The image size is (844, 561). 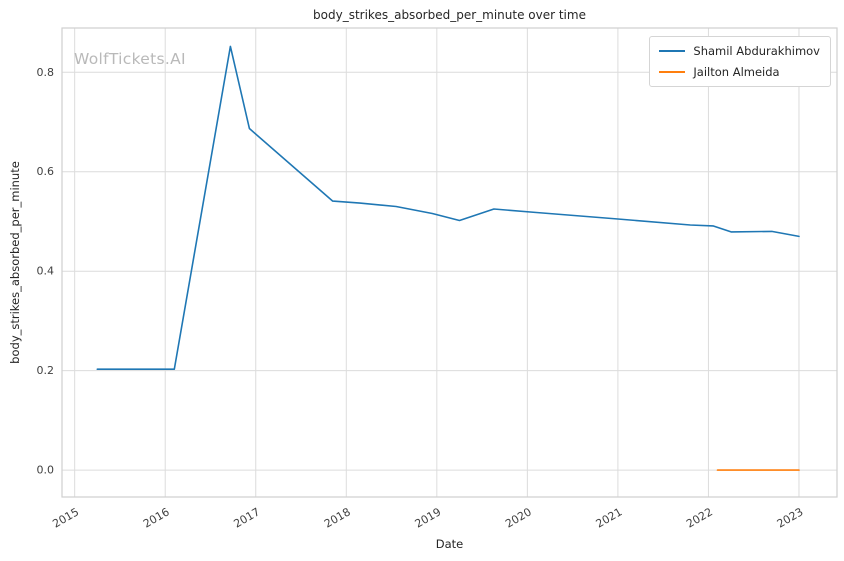 What do you see at coordinates (740, 61) in the screenshot?
I see `legend: Shamil Abdurakhimov Jailton Almeida` at bounding box center [740, 61].